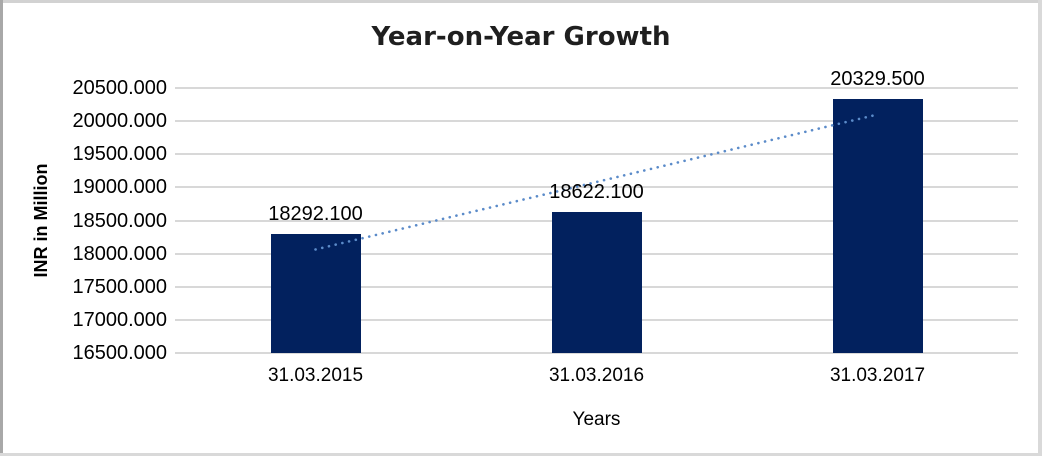 Image resolution: width=1042 pixels, height=456 pixels. I want to click on chart-title: Year-on-Year Growth, so click(521, 37).